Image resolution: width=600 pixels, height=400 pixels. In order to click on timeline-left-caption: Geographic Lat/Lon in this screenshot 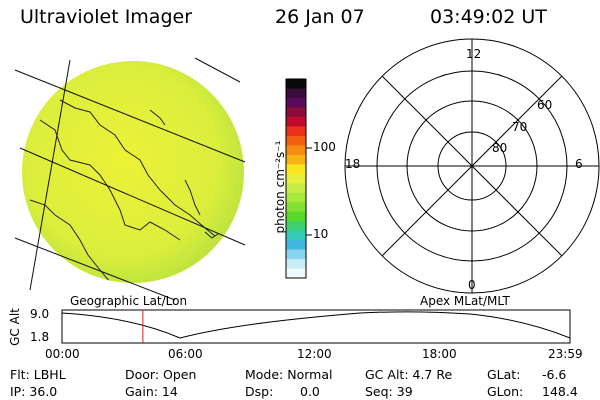, I will do `click(129, 301)`.